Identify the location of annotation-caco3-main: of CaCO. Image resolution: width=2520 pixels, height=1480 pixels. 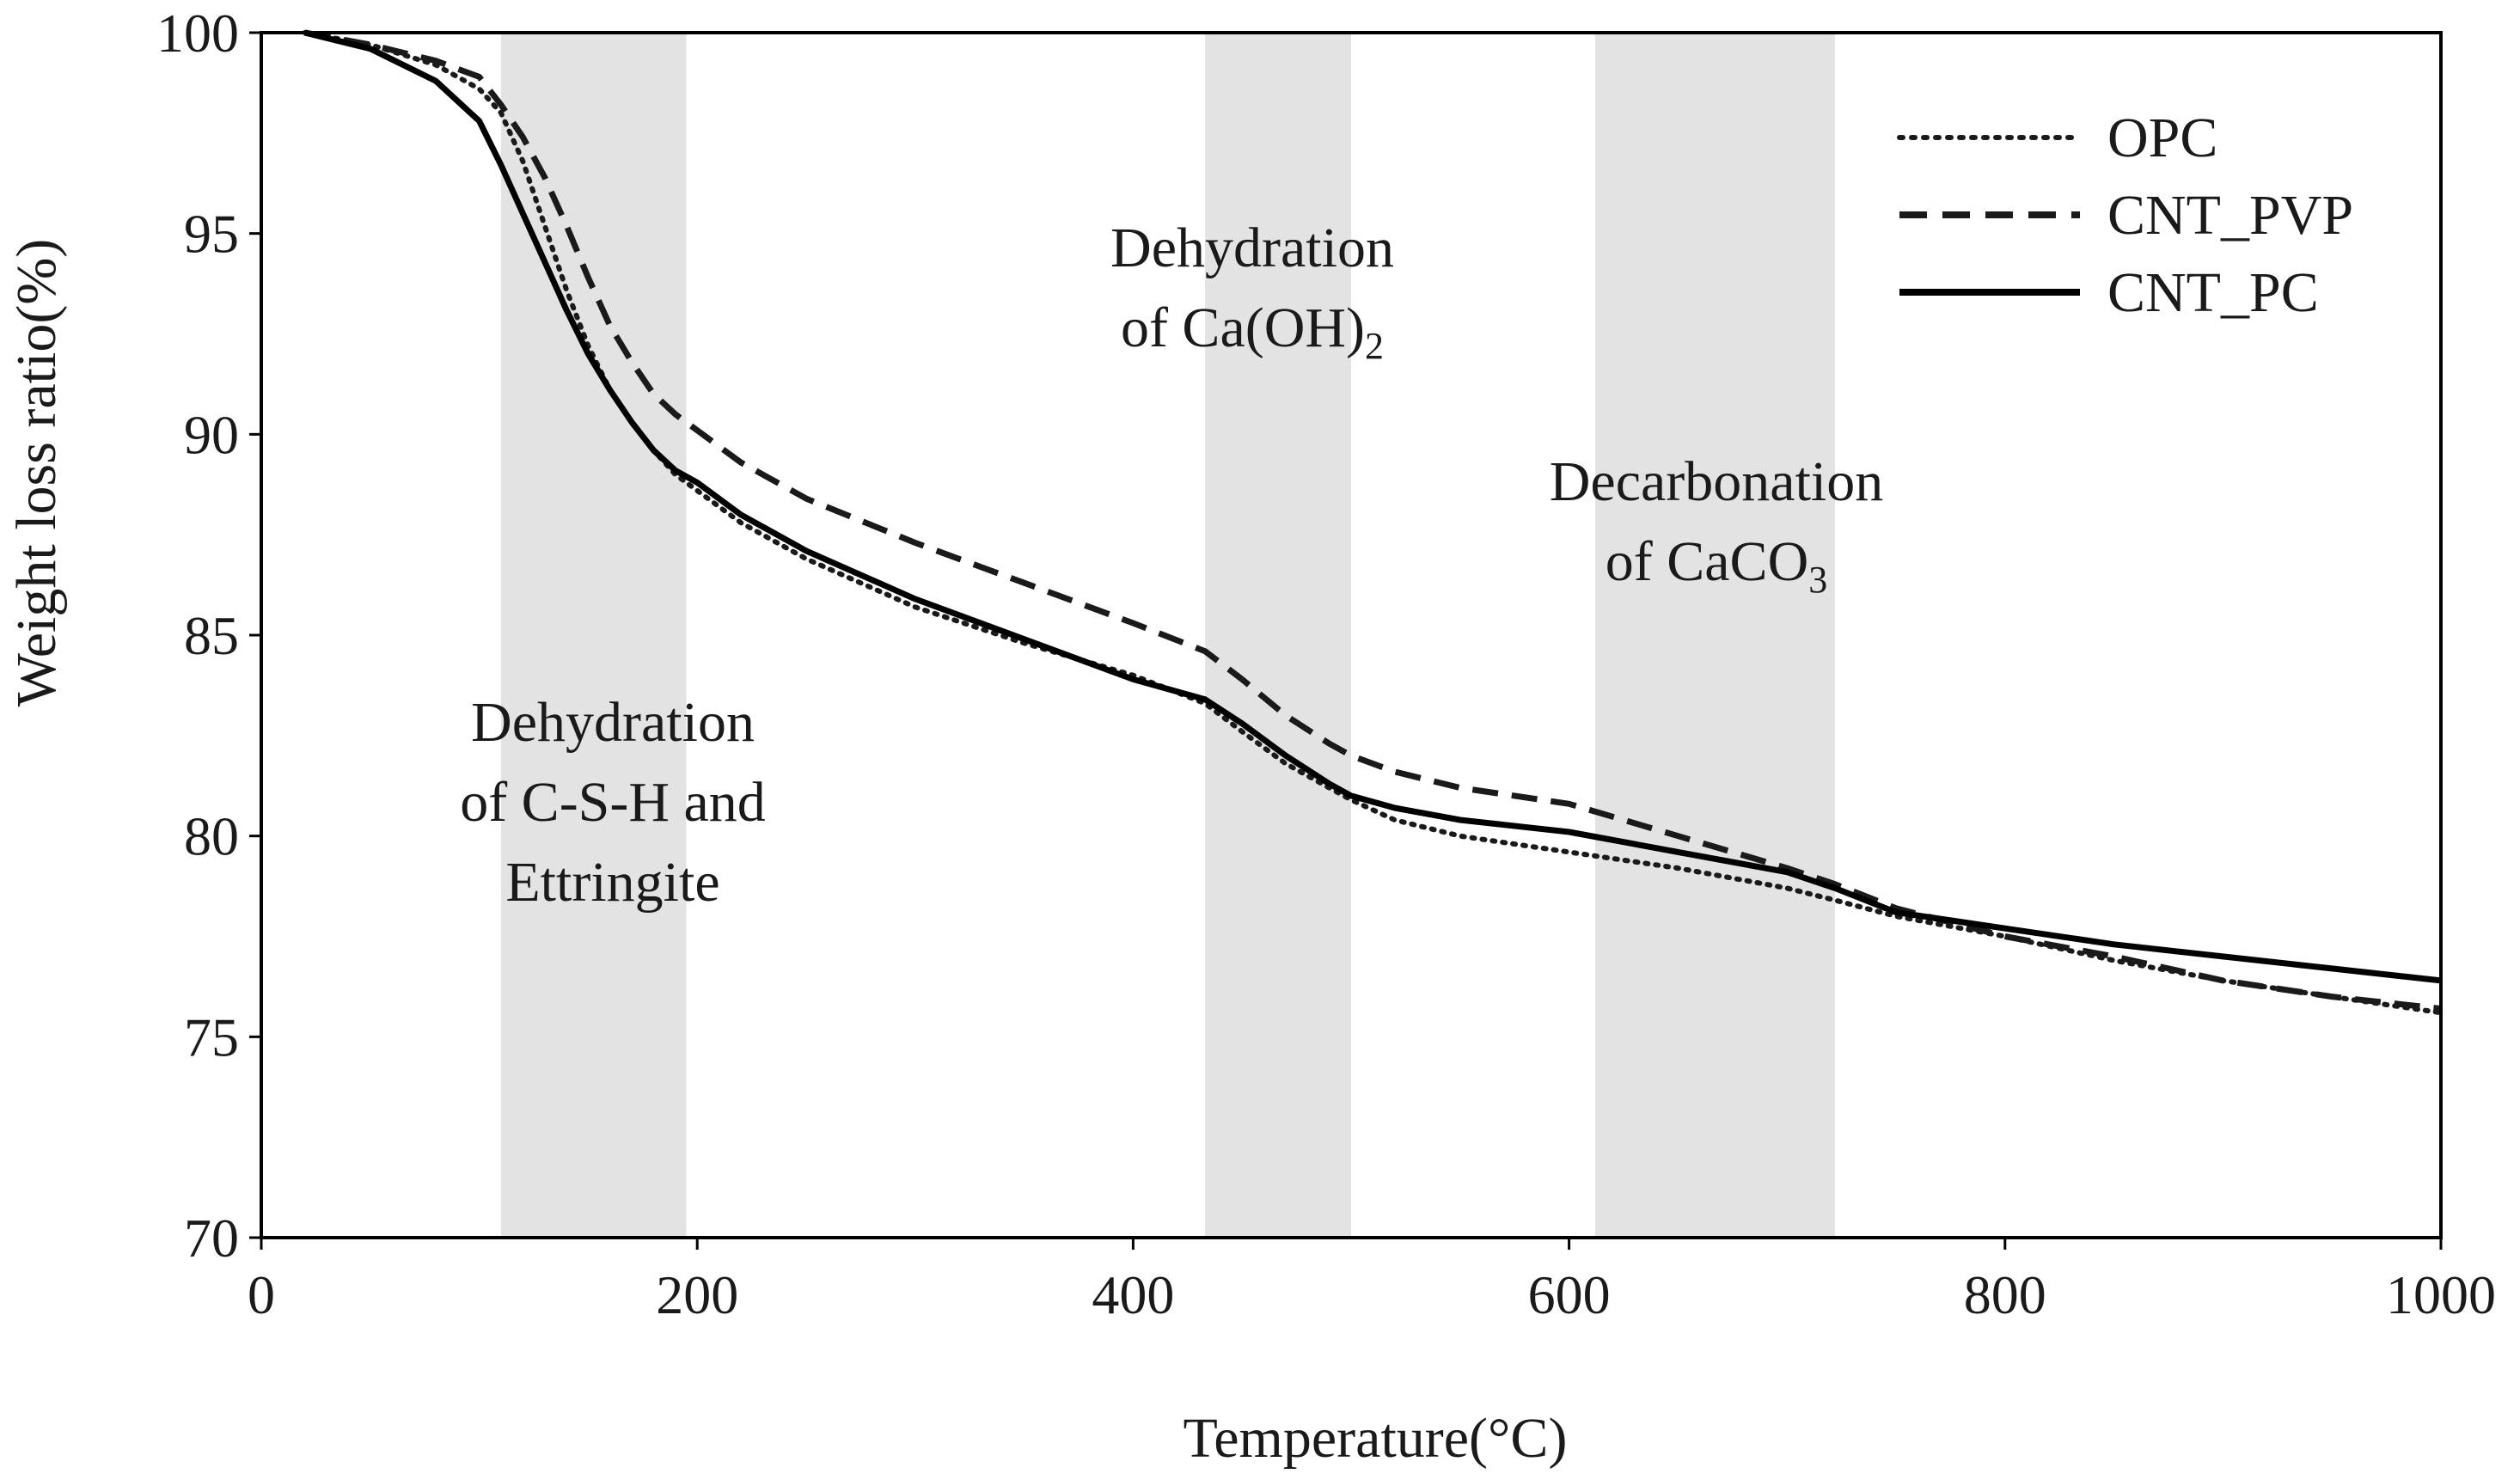
(1707, 561).